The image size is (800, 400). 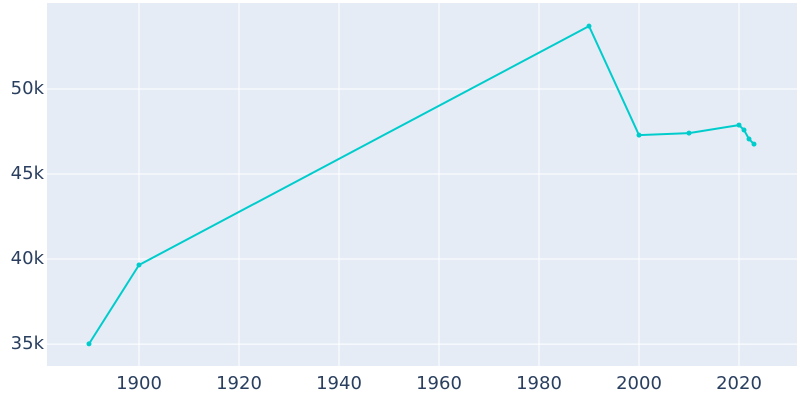 I want to click on y-tick-label: 40k, so click(x=28, y=258).